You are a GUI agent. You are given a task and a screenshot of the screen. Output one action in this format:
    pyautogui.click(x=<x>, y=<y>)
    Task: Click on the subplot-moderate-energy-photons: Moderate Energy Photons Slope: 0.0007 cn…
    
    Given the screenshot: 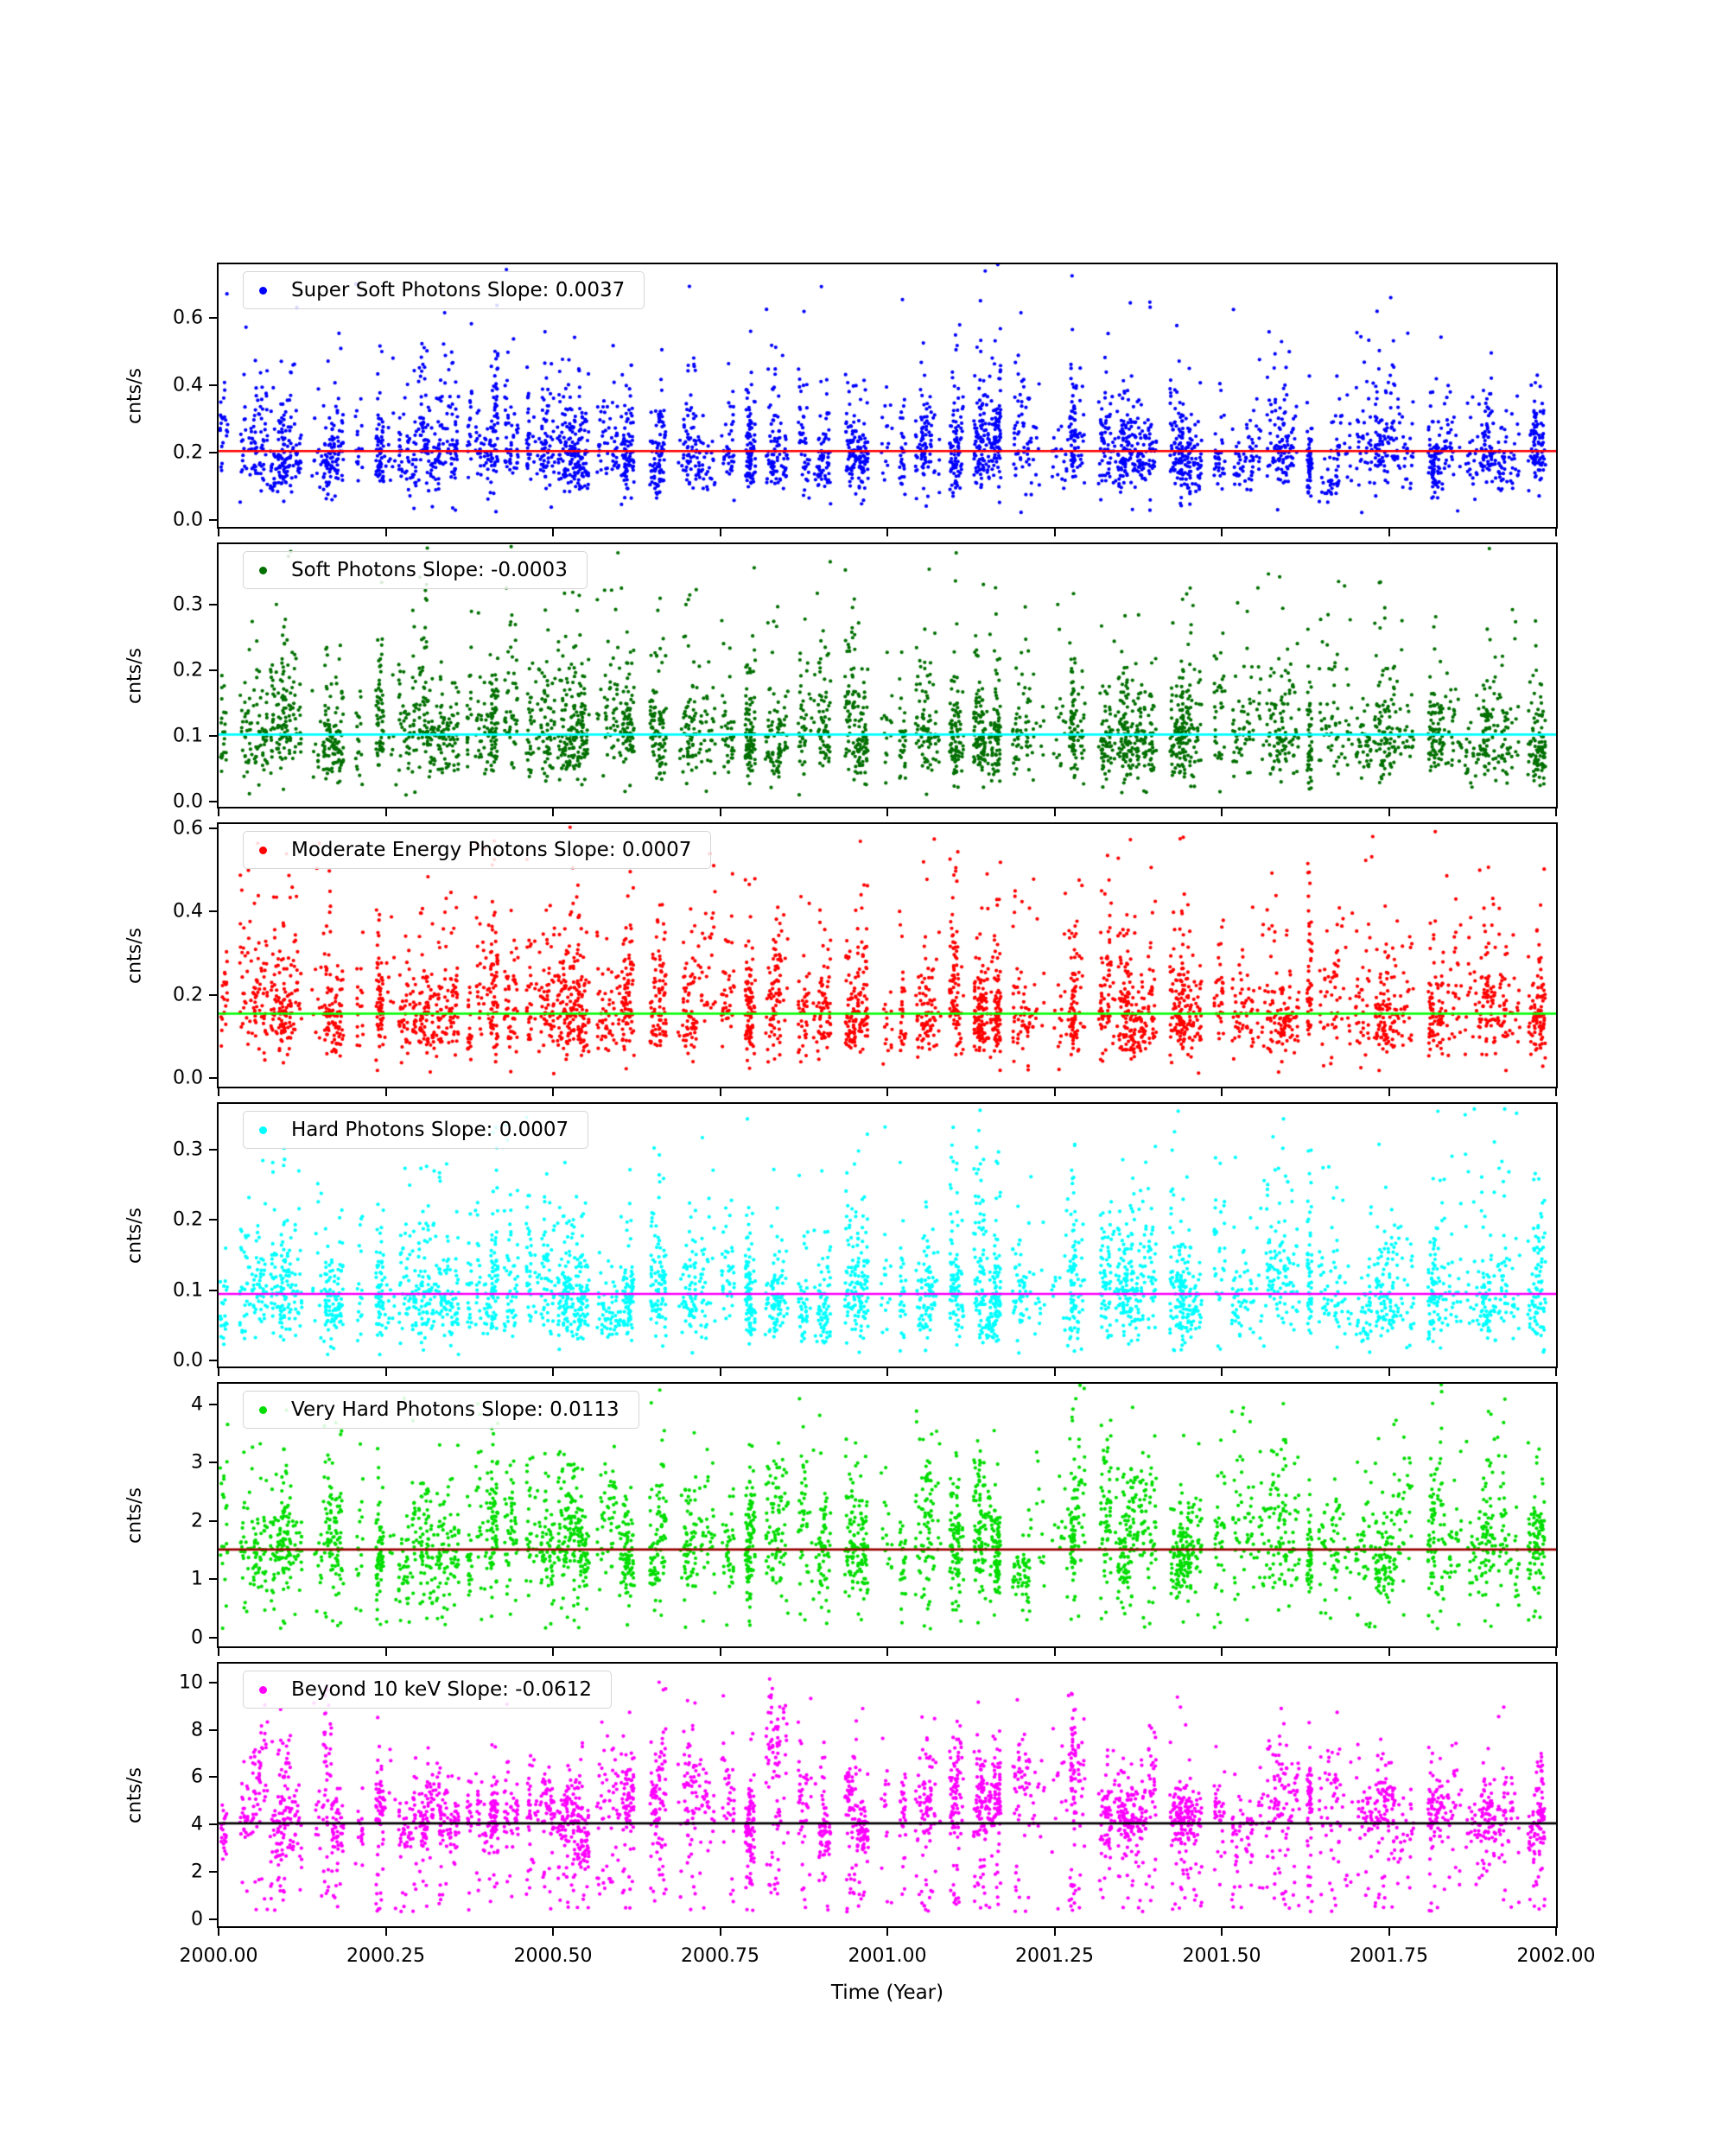 What is the action you would take?
    pyautogui.click(x=841, y=956)
    